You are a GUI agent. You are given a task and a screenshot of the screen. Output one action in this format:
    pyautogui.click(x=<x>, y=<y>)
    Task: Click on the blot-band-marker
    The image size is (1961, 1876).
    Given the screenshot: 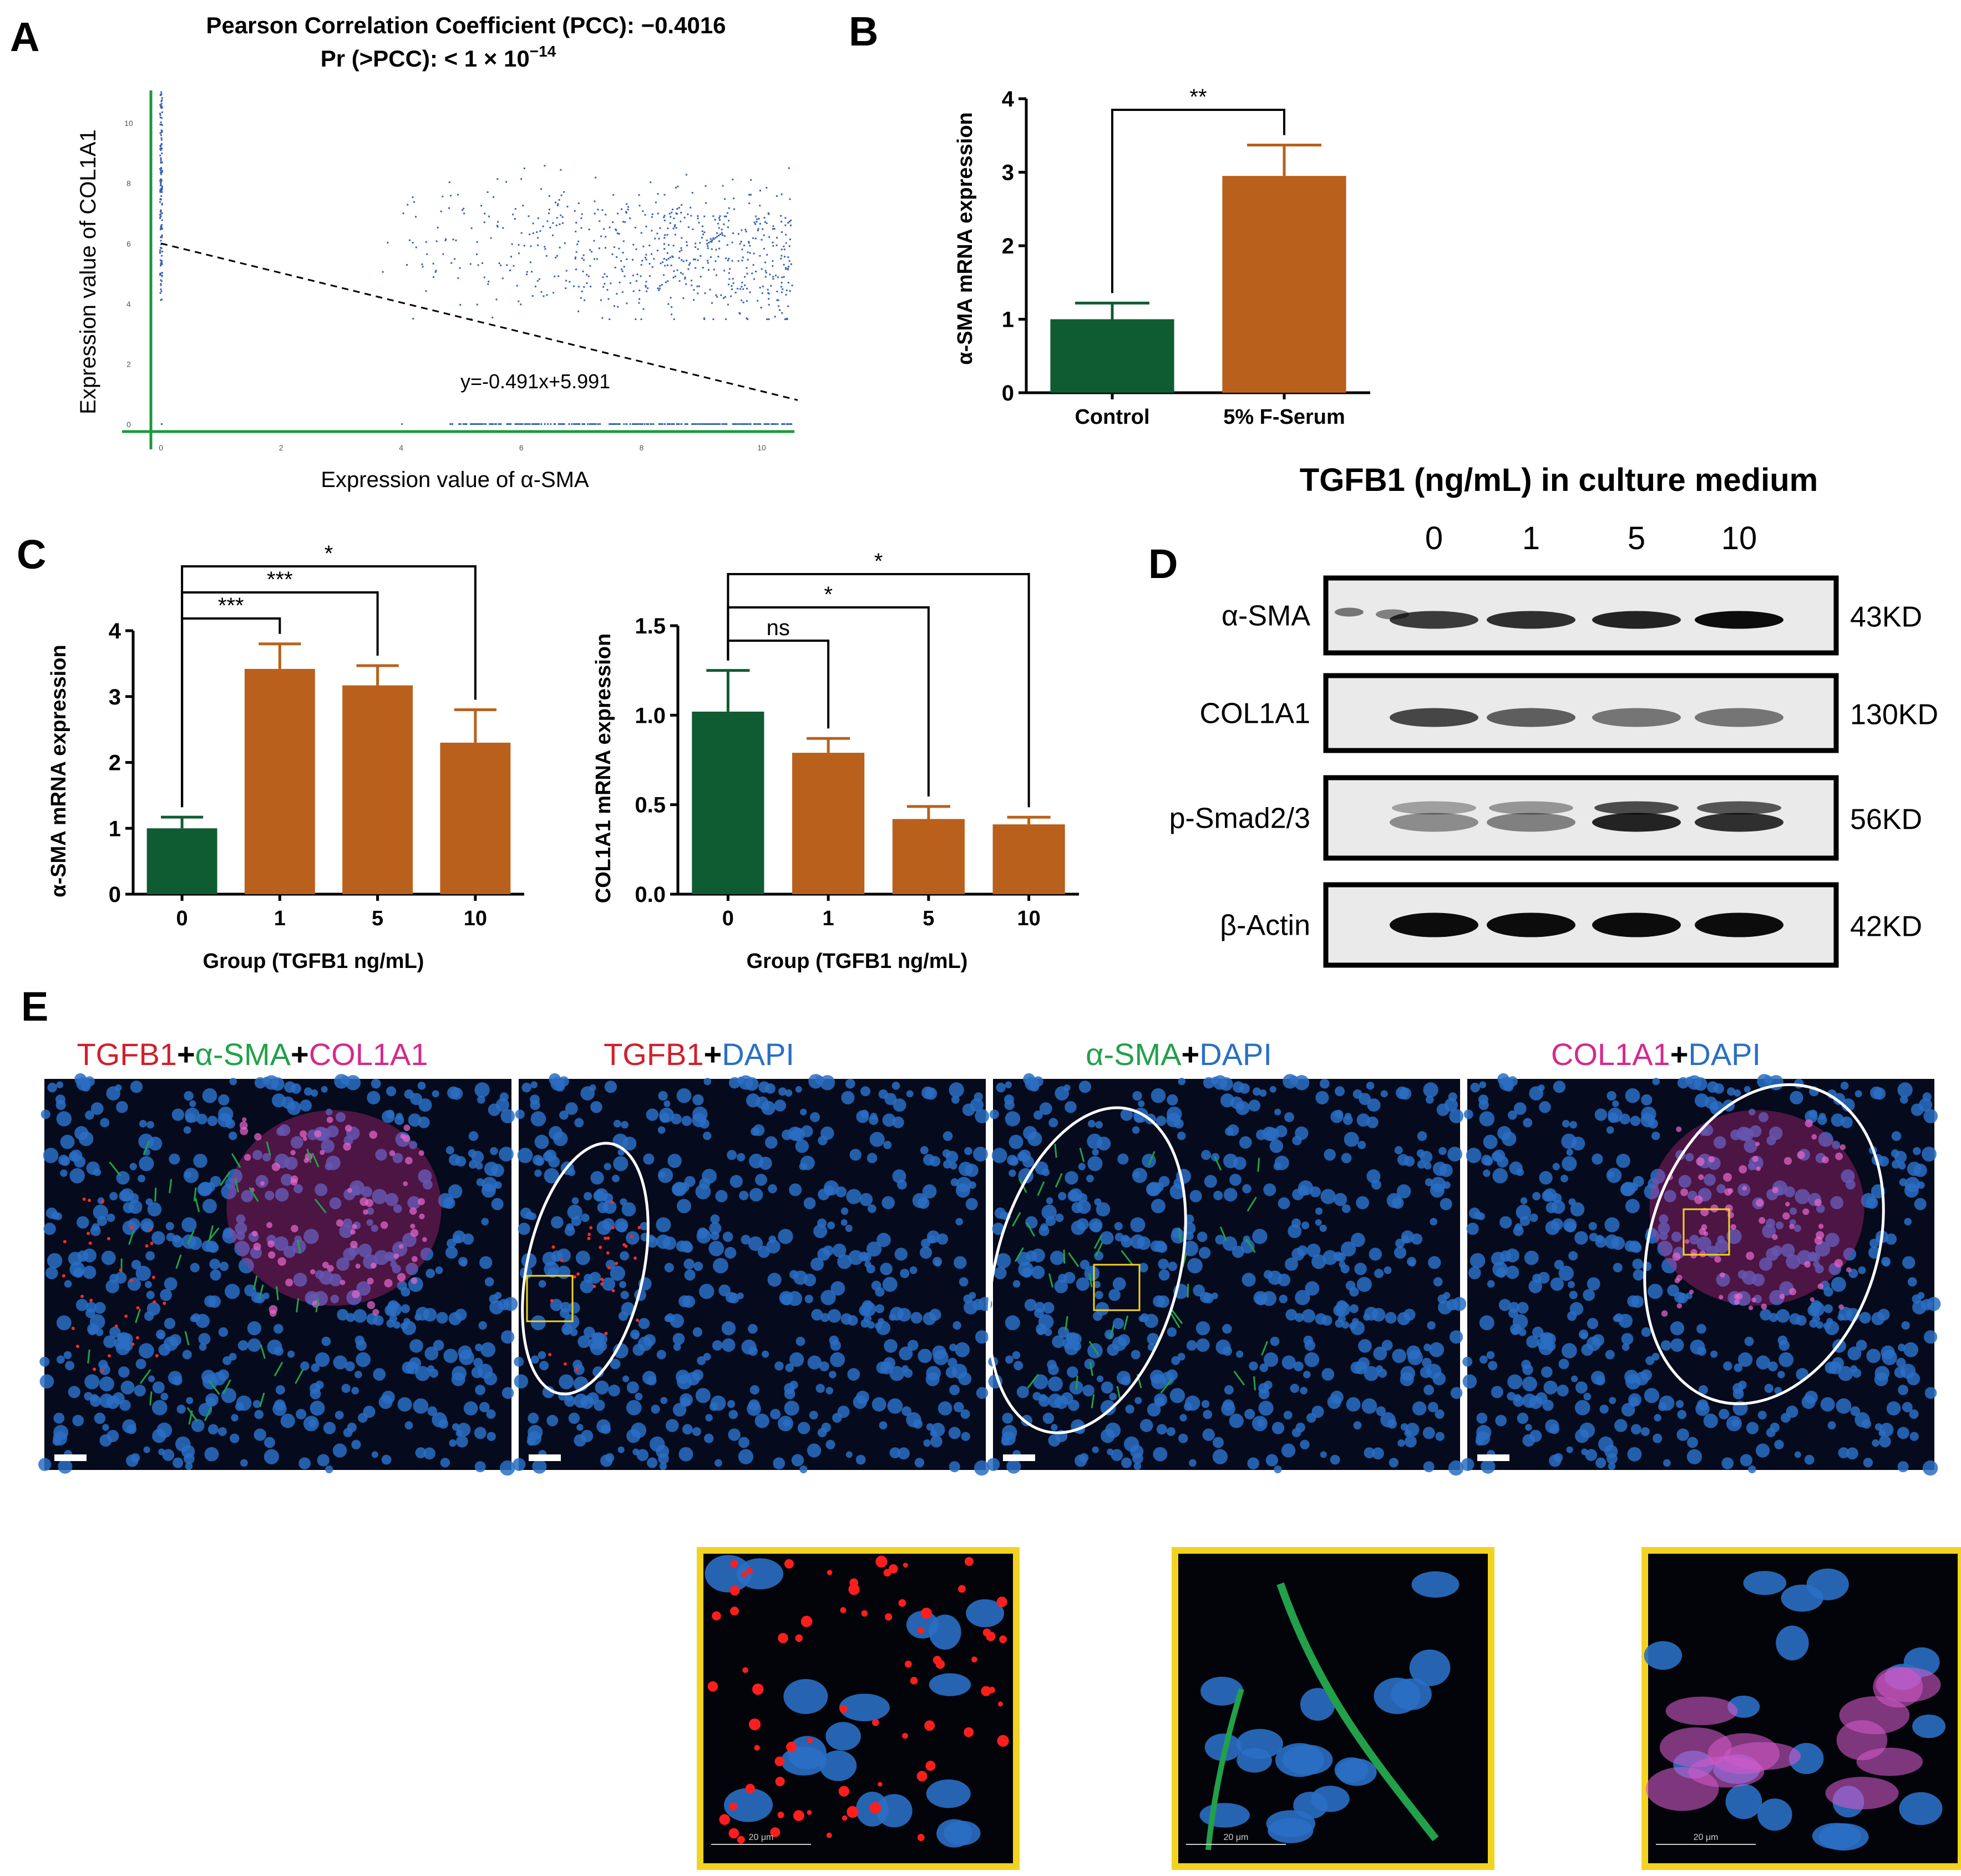 What is the action you would take?
    pyautogui.click(x=1349, y=612)
    